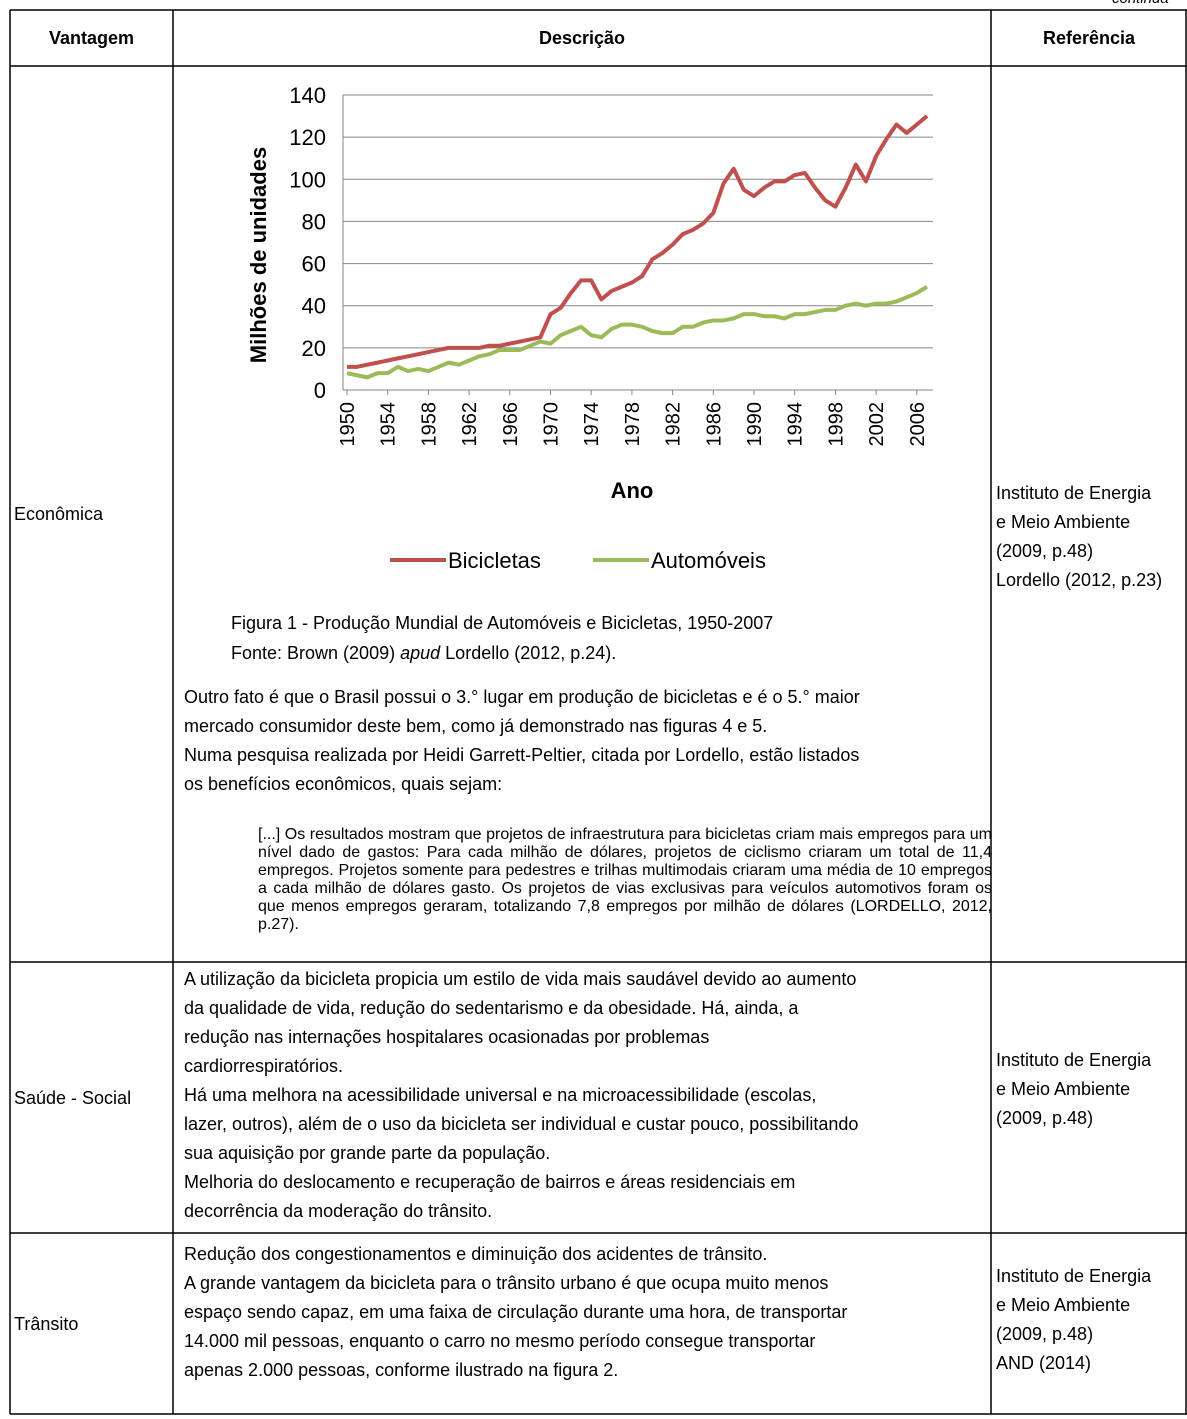 This screenshot has height=1419, width=1187. I want to click on row-label: Econômica, so click(59, 514).